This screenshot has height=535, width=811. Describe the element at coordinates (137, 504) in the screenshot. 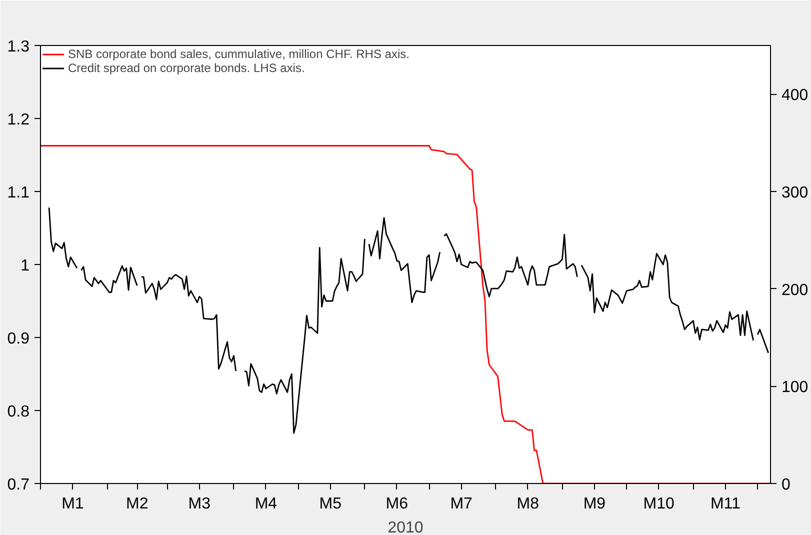

I see `x-tick-label: M2` at that location.